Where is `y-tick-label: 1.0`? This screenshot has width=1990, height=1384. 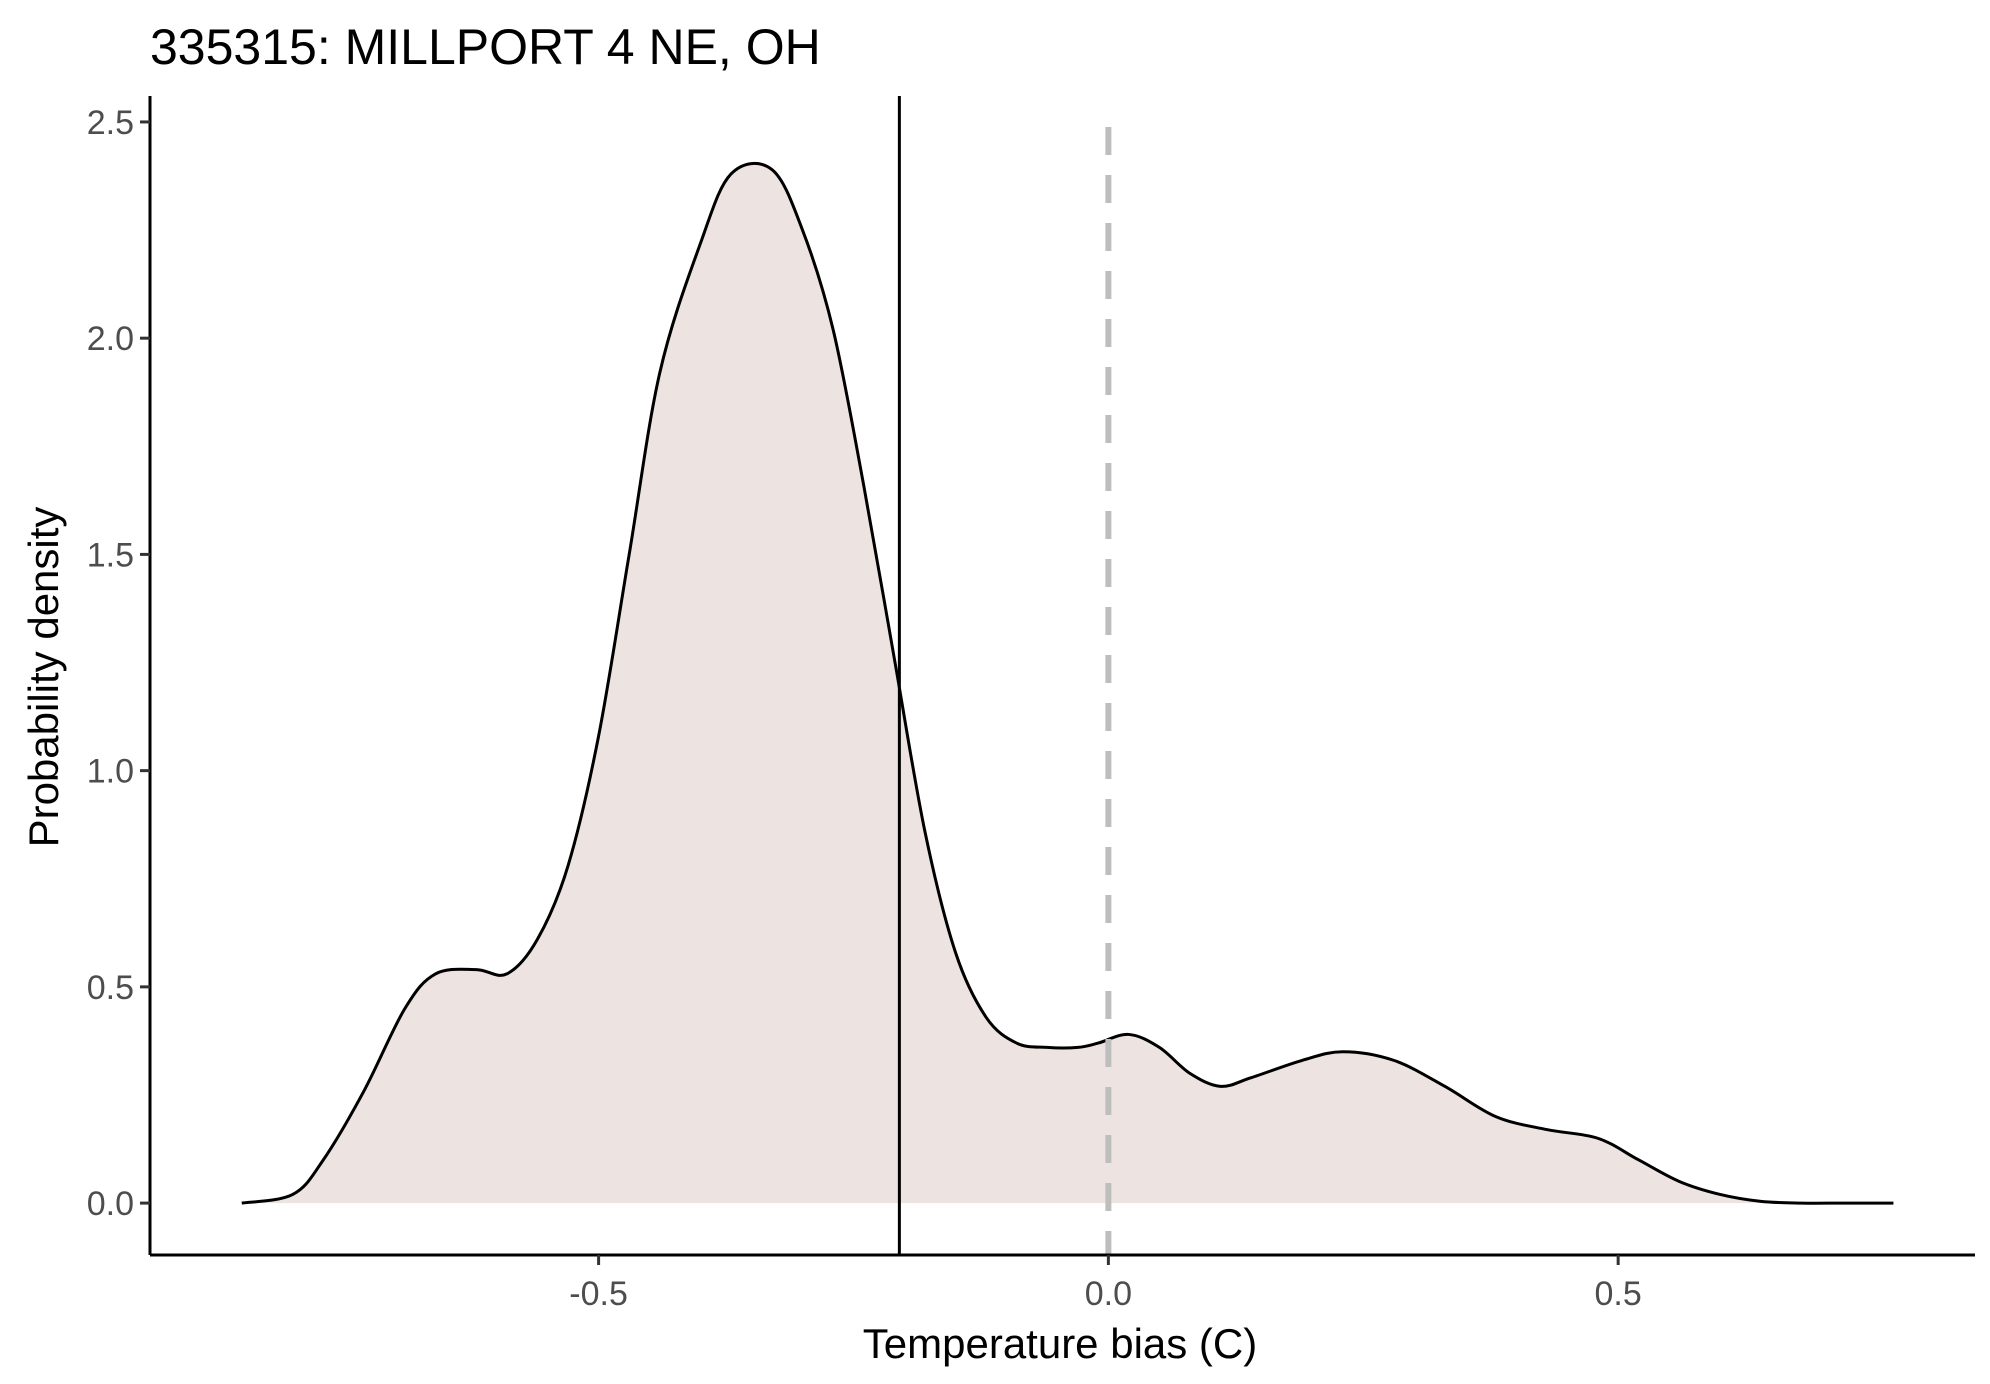 y-tick-label: 1.0 is located at coordinates (110, 772).